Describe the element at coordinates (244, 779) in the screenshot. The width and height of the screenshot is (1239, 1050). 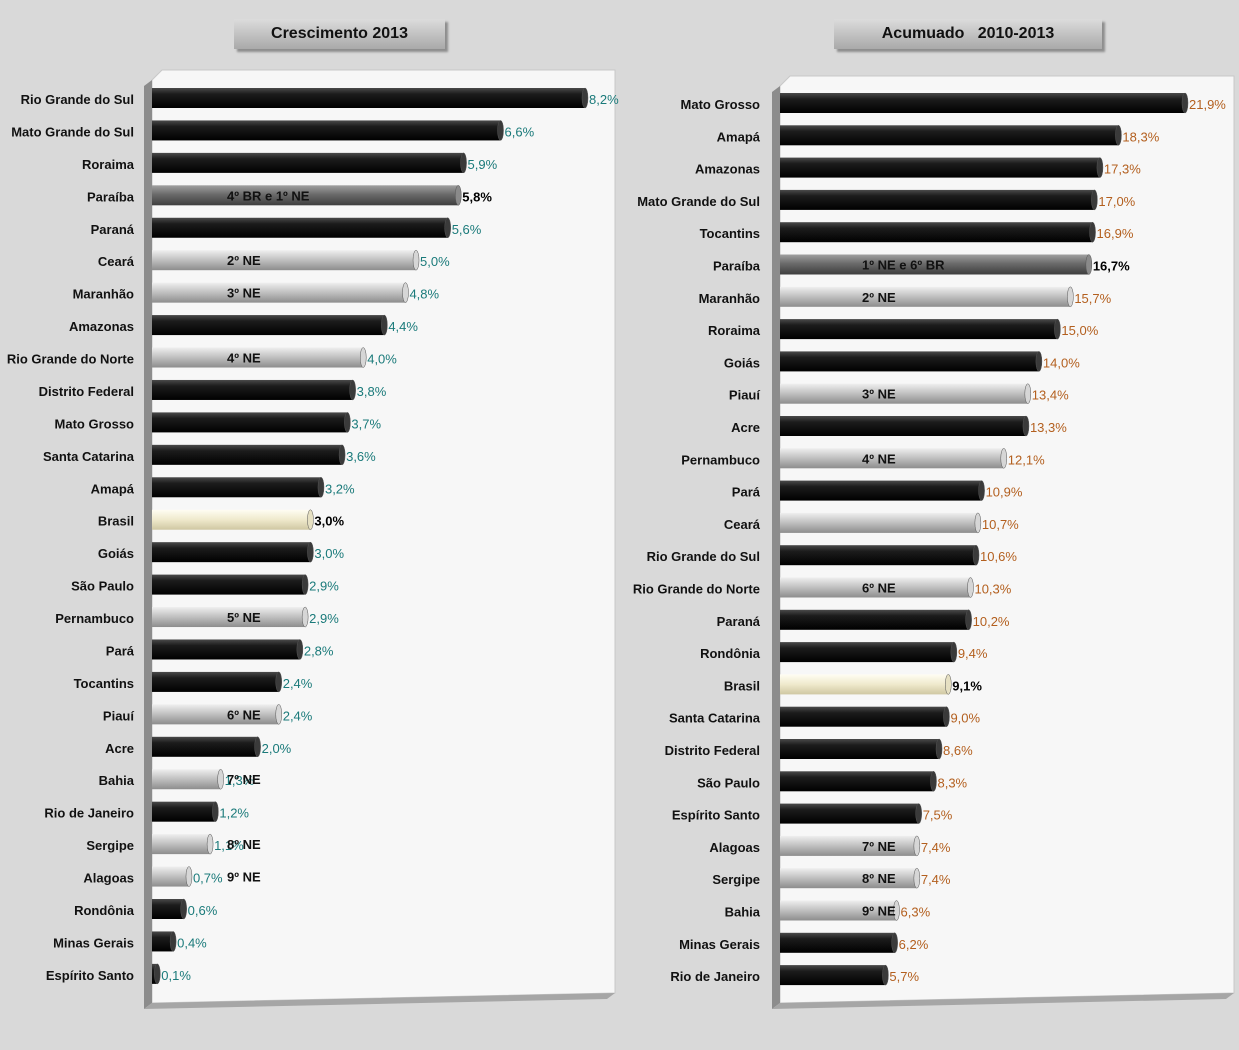
I see `rank-annotation: 7º NE` at that location.